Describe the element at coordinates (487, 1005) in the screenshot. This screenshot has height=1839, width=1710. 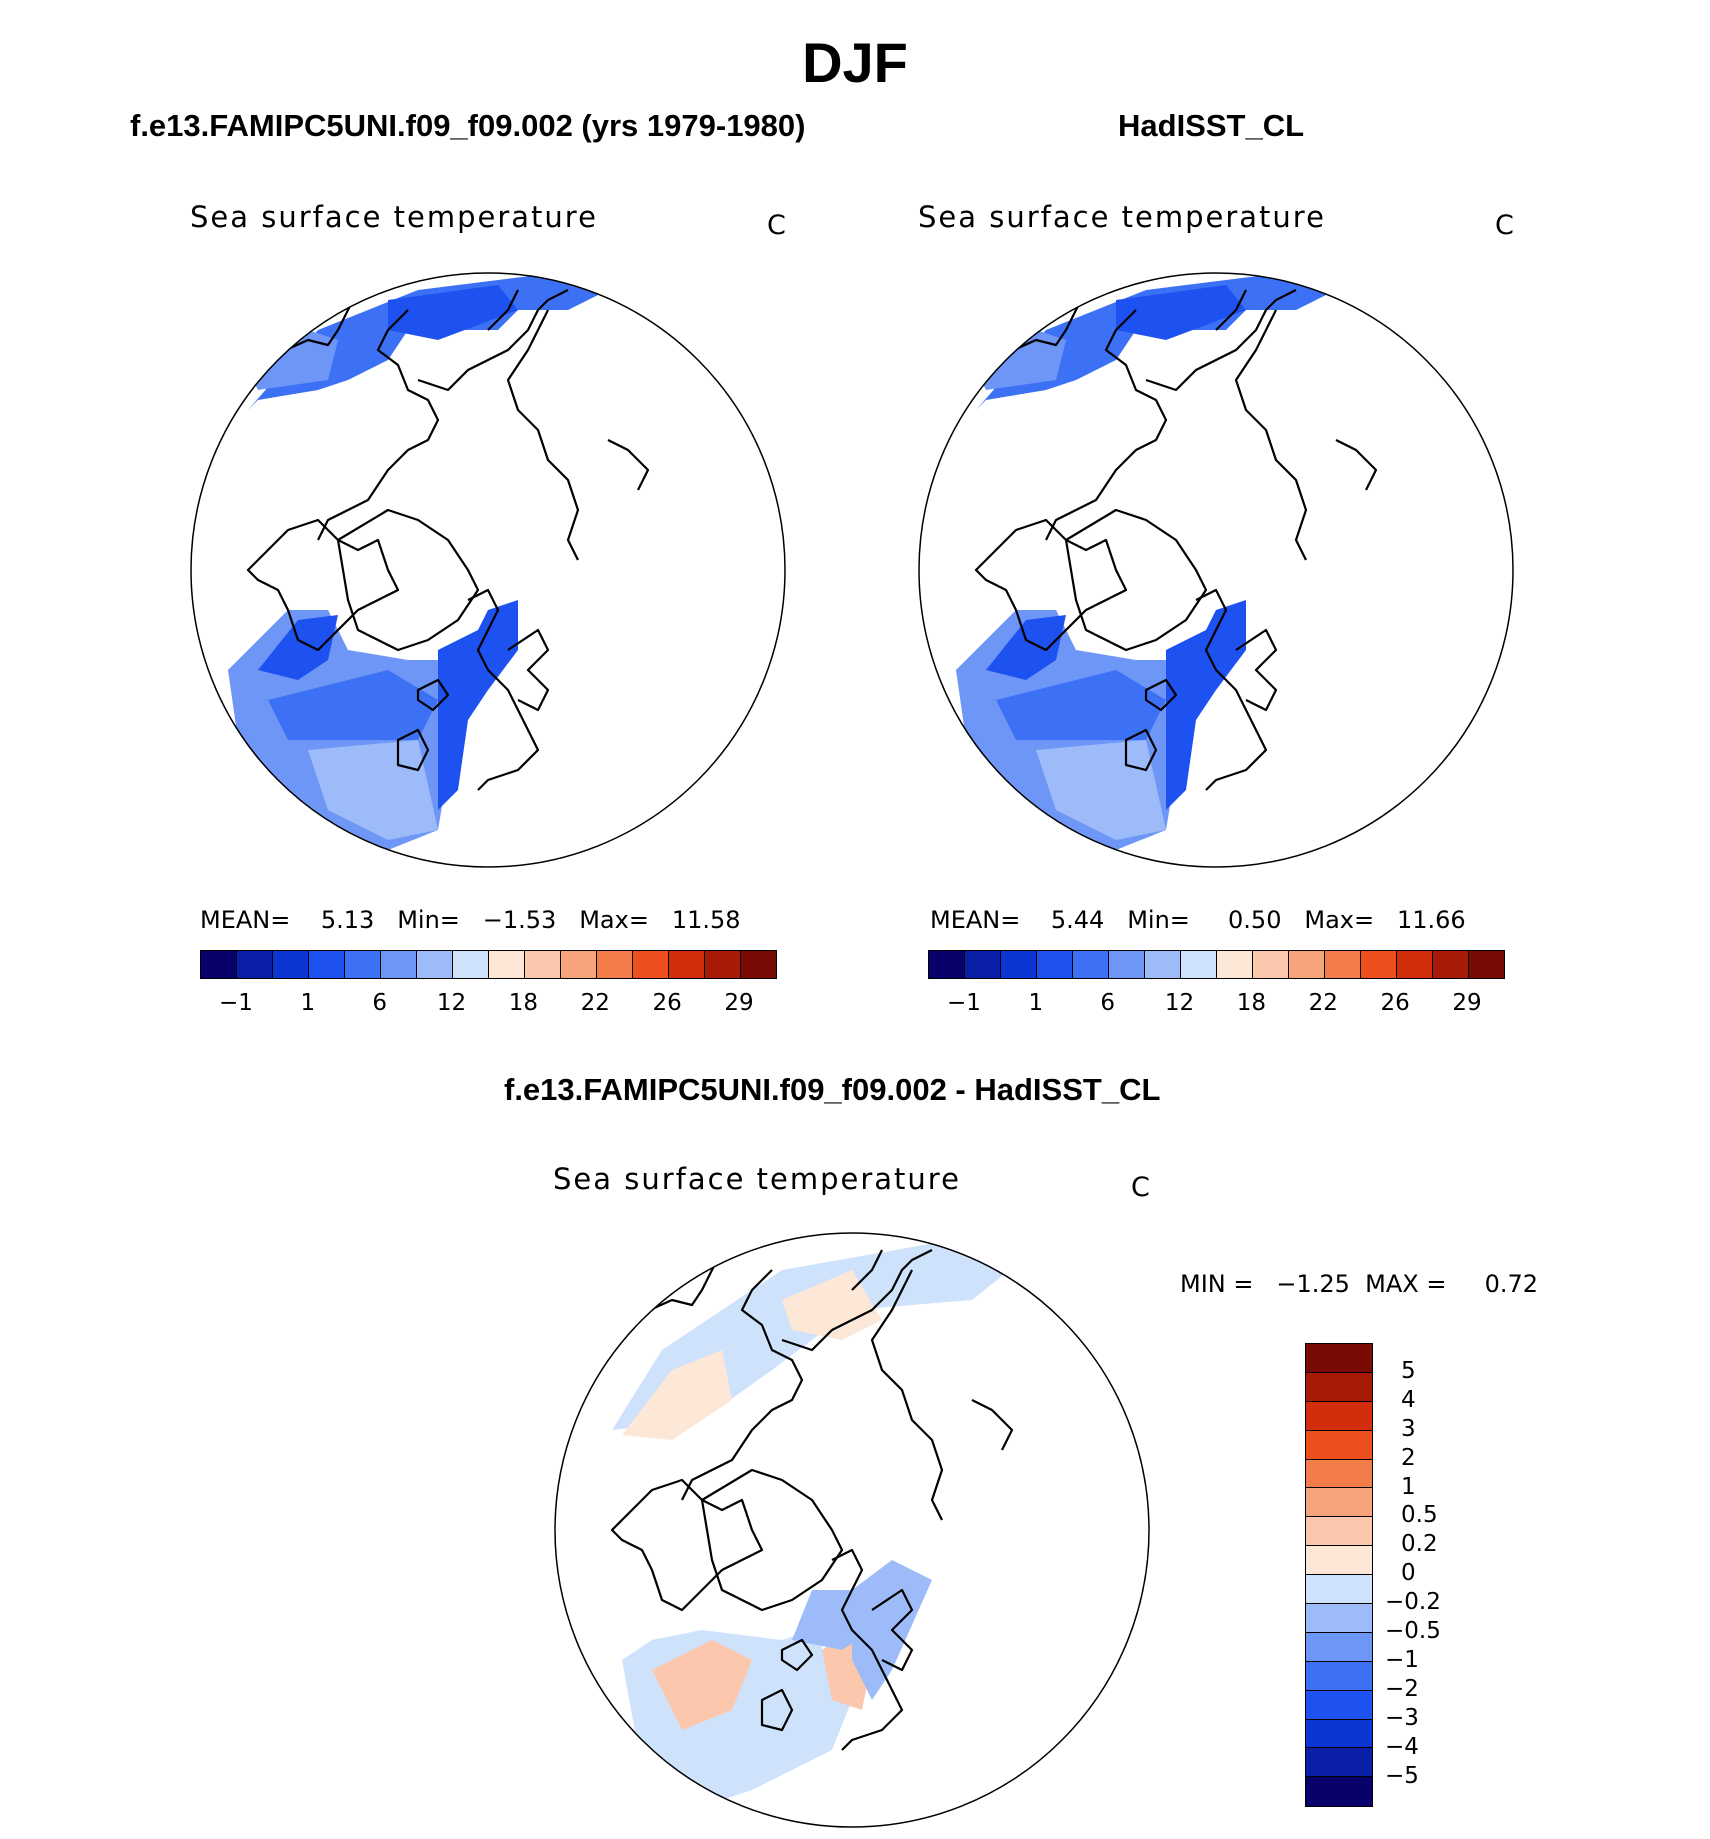
I see `panel1-colorbar-ticks: −1 1 6 12 18 22 26 29` at that location.